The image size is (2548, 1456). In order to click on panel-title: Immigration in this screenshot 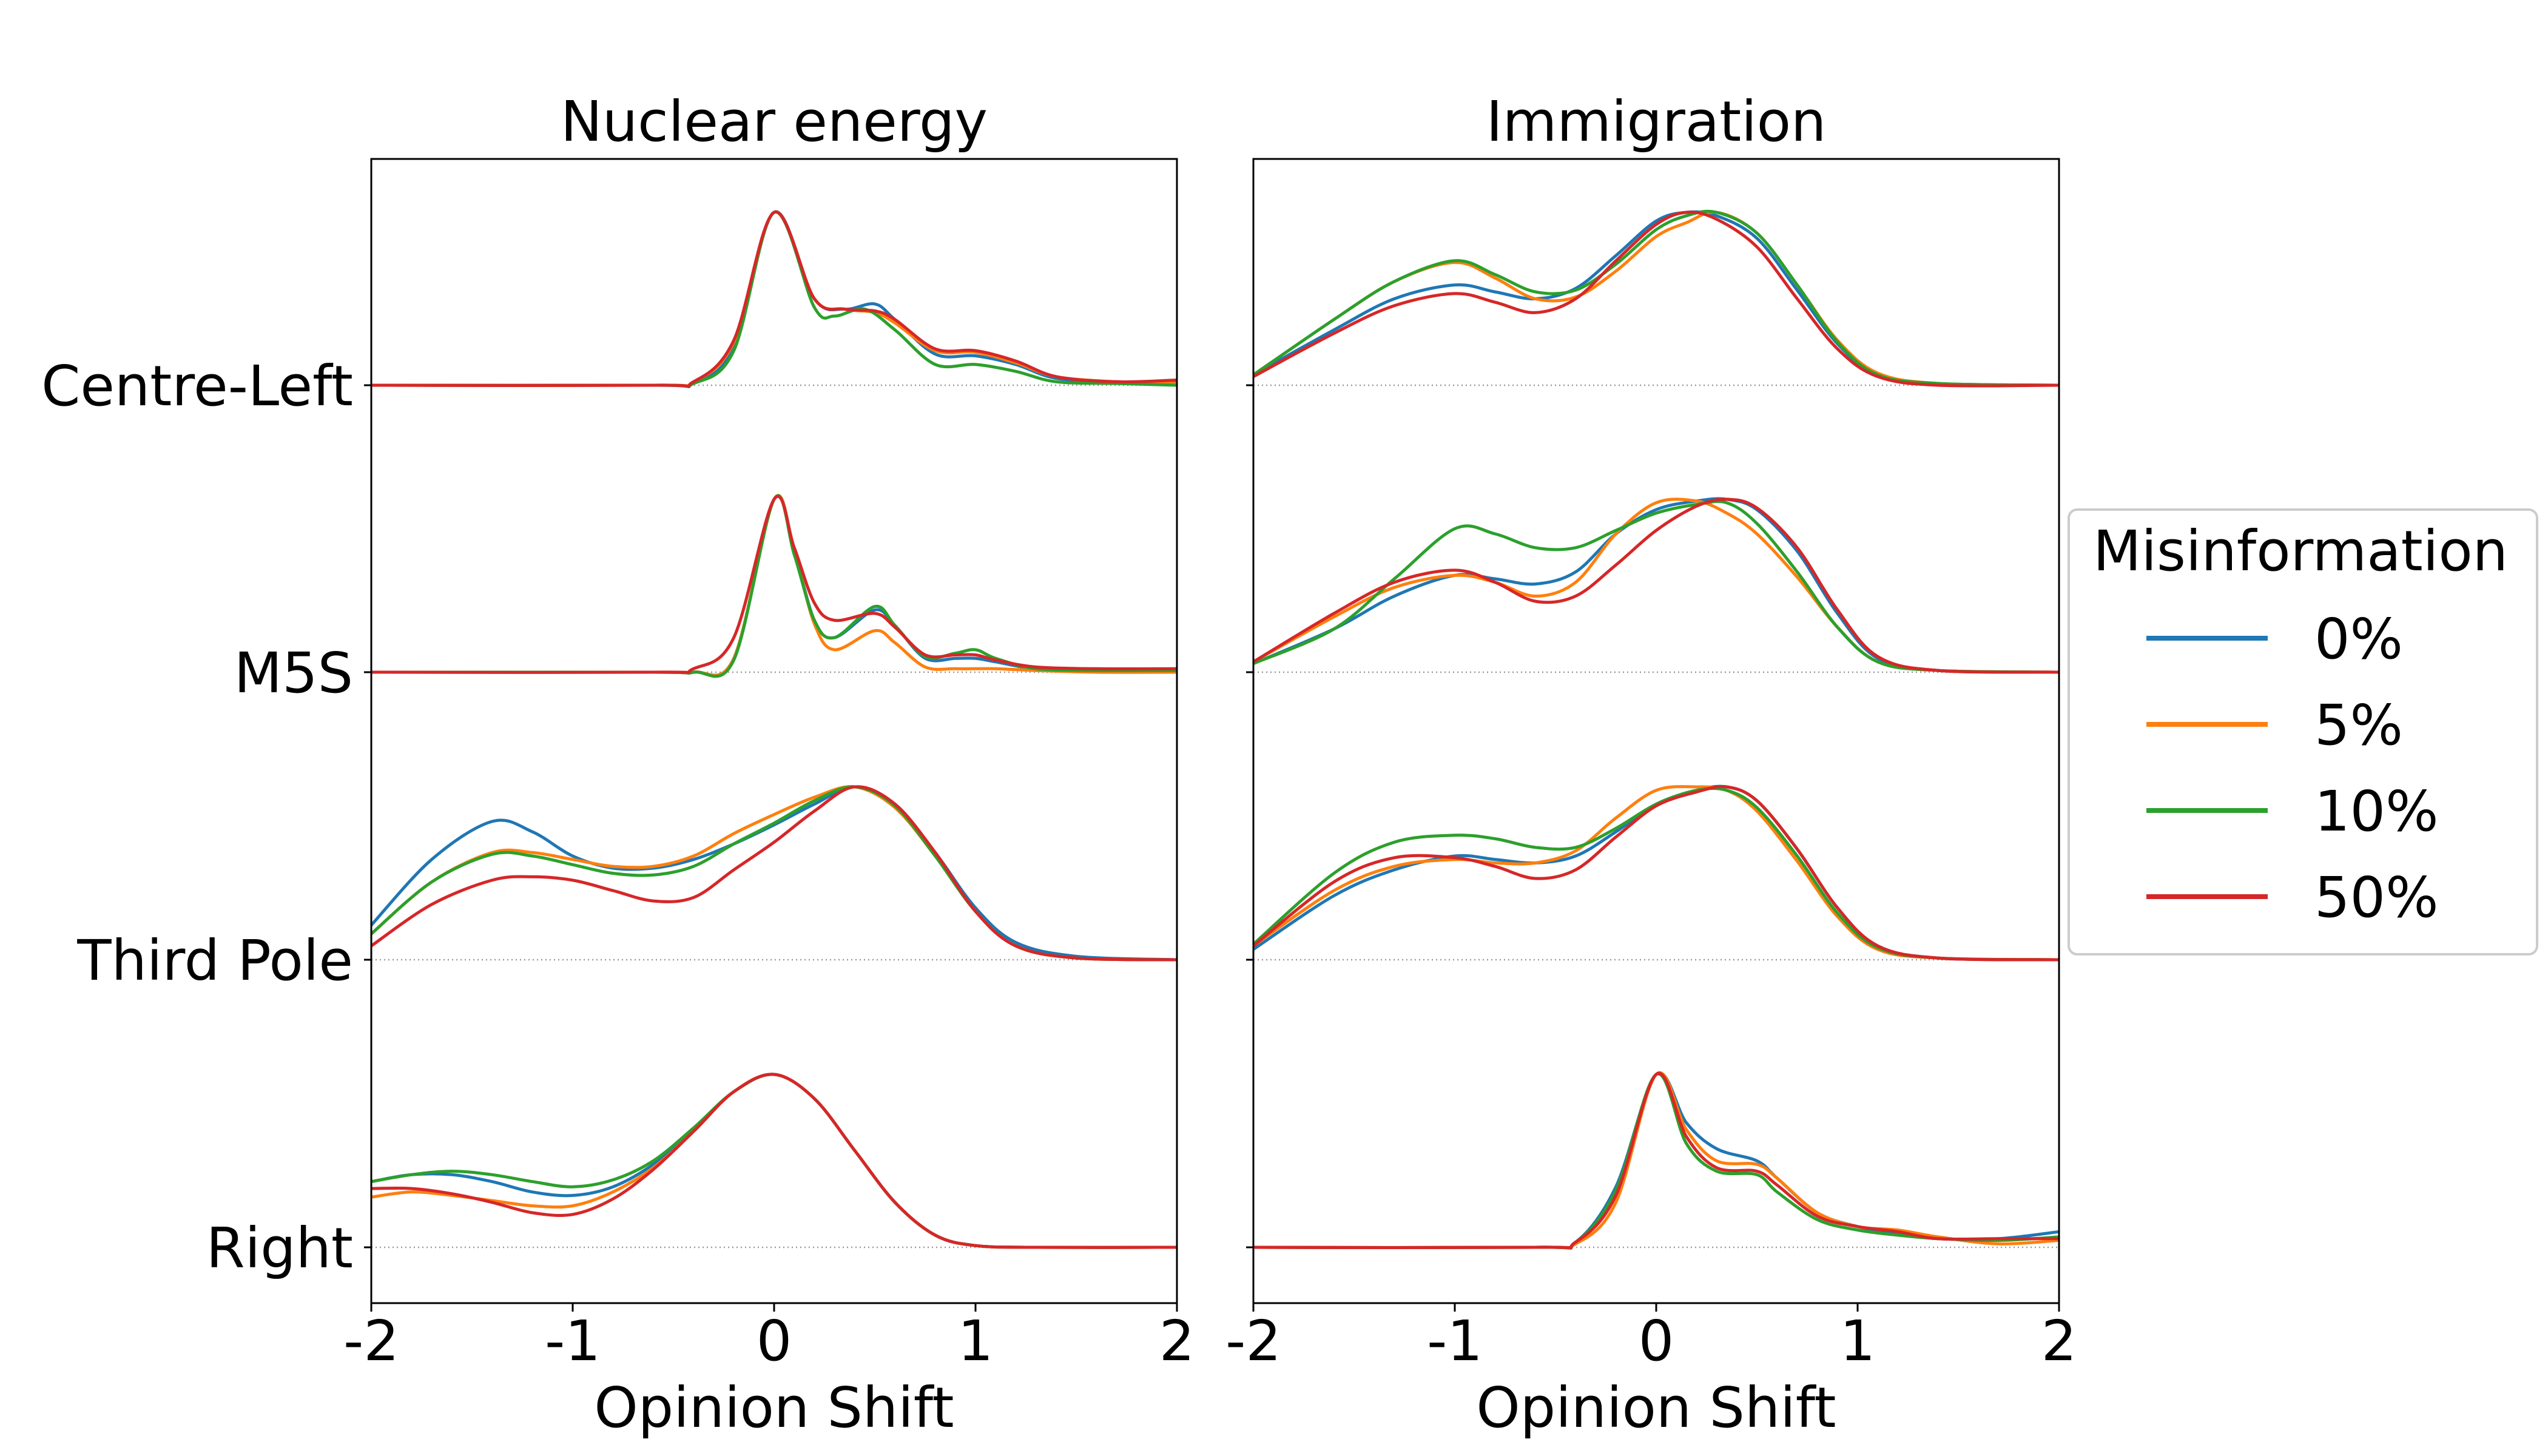, I will do `click(1656, 121)`.